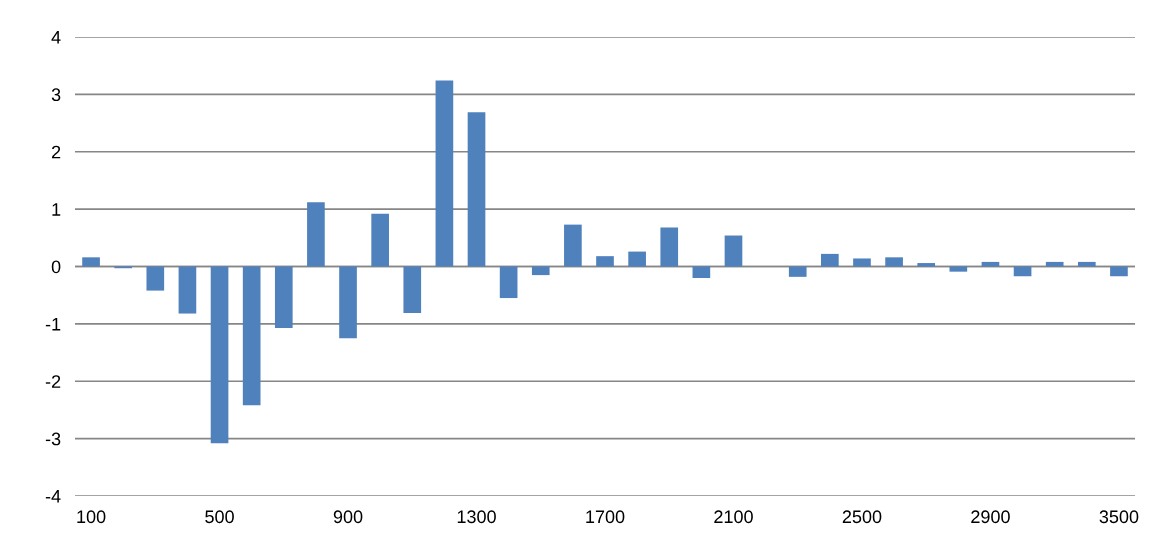 The height and width of the screenshot is (558, 1169). What do you see at coordinates (733, 517) in the screenshot?
I see `x-tick-label: 2100` at bounding box center [733, 517].